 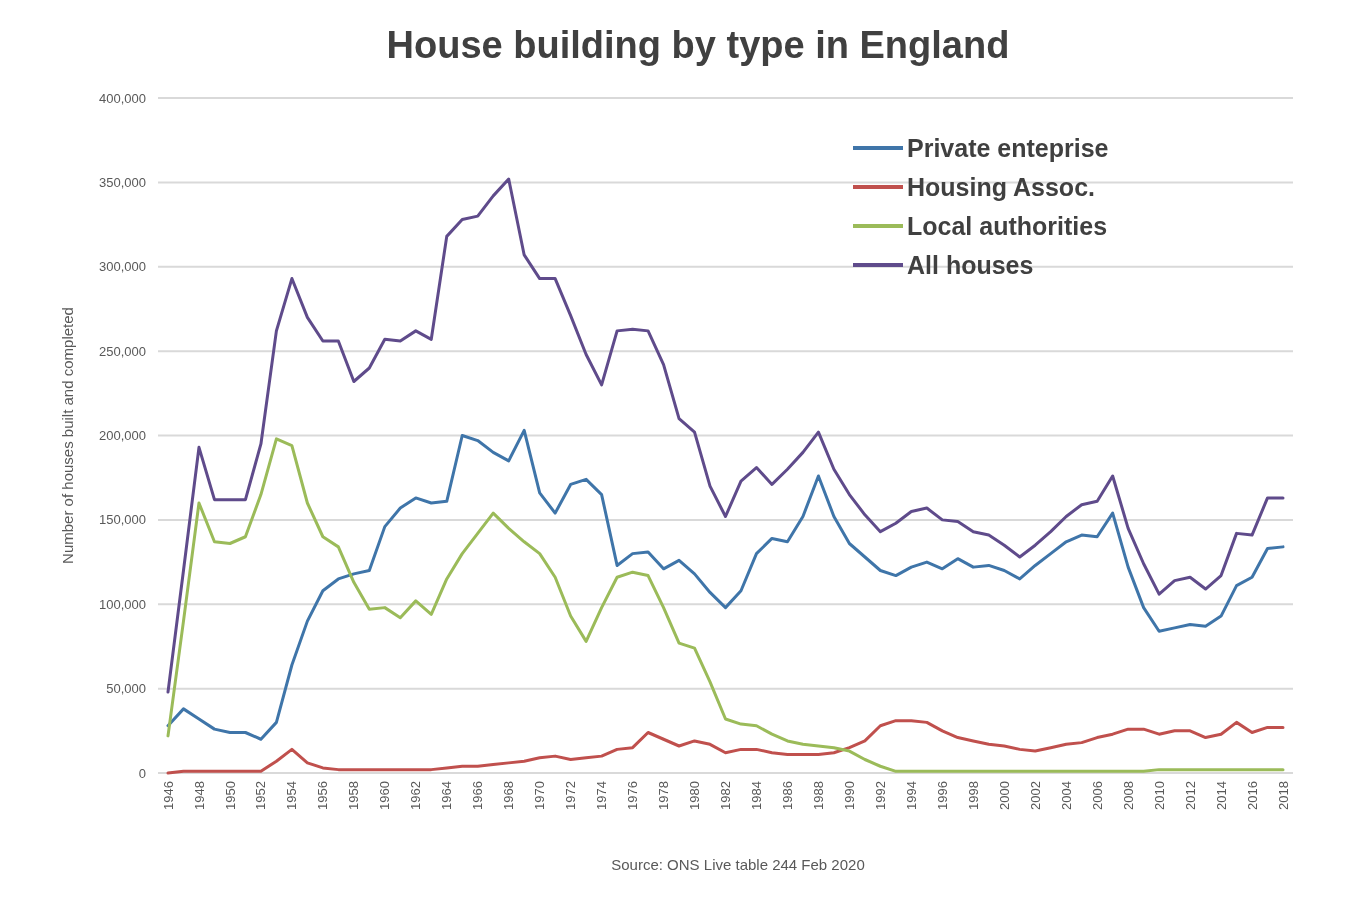 I want to click on x-tick-label: 1990, so click(x=849, y=795).